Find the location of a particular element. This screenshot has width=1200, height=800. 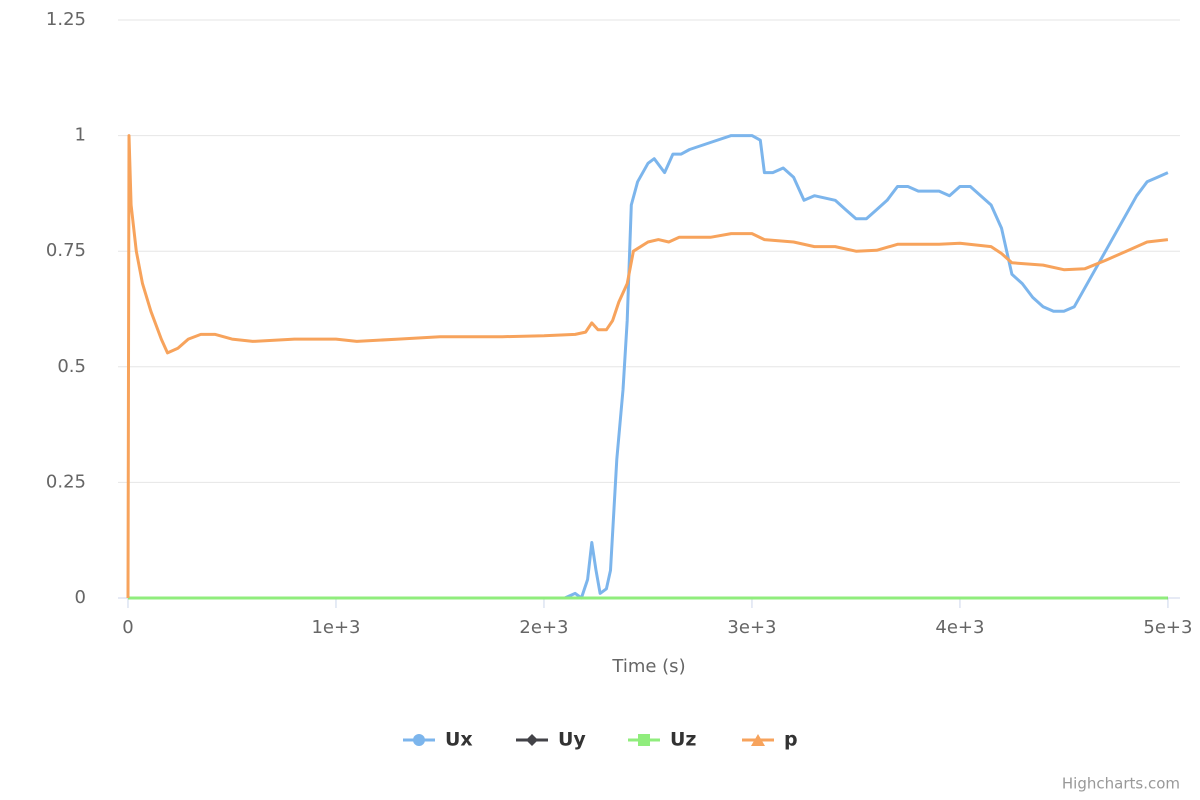

x-tick-label: 3e+3 is located at coordinates (751, 627).